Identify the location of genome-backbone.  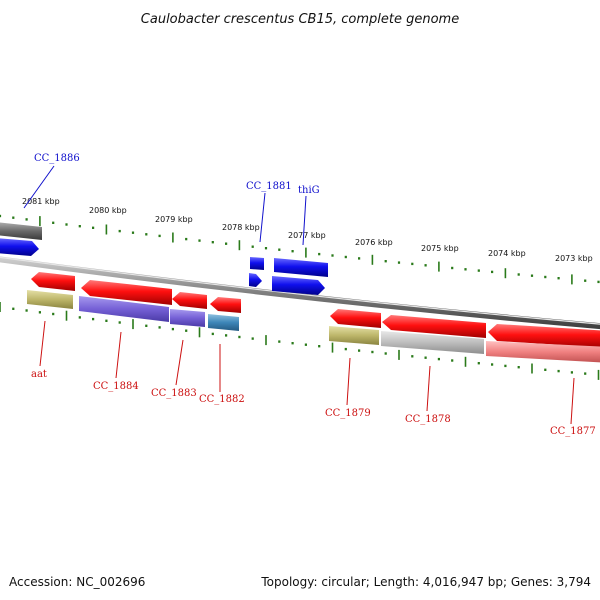
(300, 293).